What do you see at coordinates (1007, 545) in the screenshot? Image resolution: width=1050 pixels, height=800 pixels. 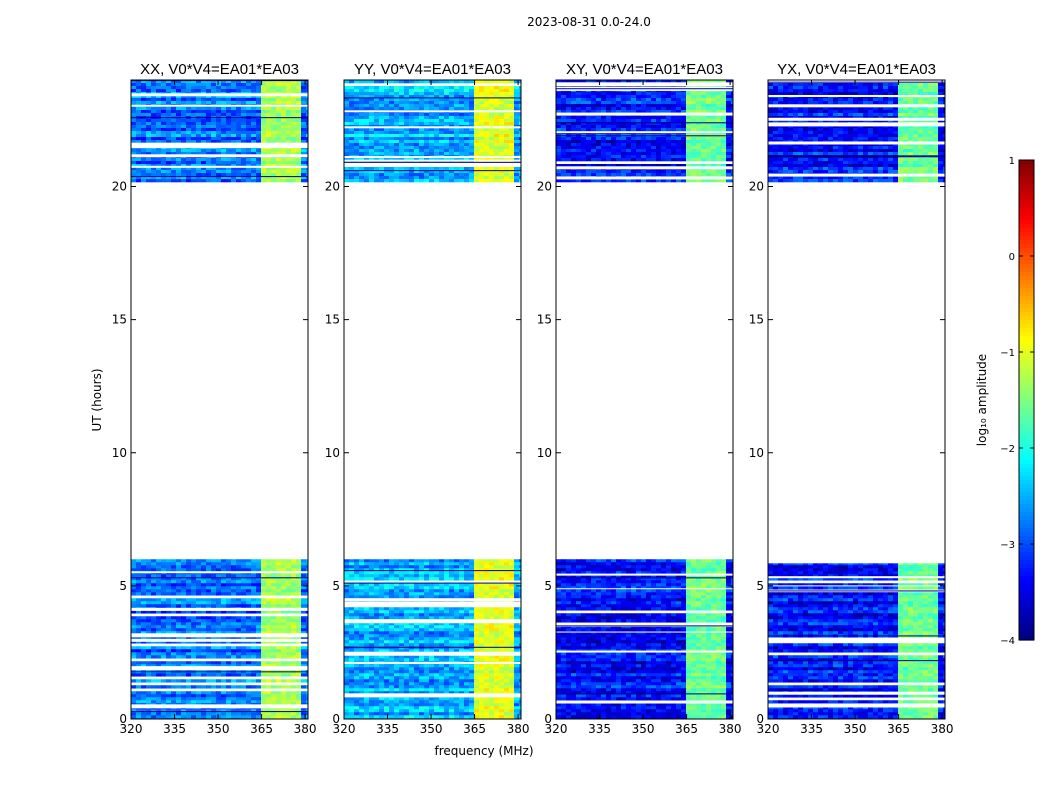 I see `colorbar-tick-label: −3` at bounding box center [1007, 545].